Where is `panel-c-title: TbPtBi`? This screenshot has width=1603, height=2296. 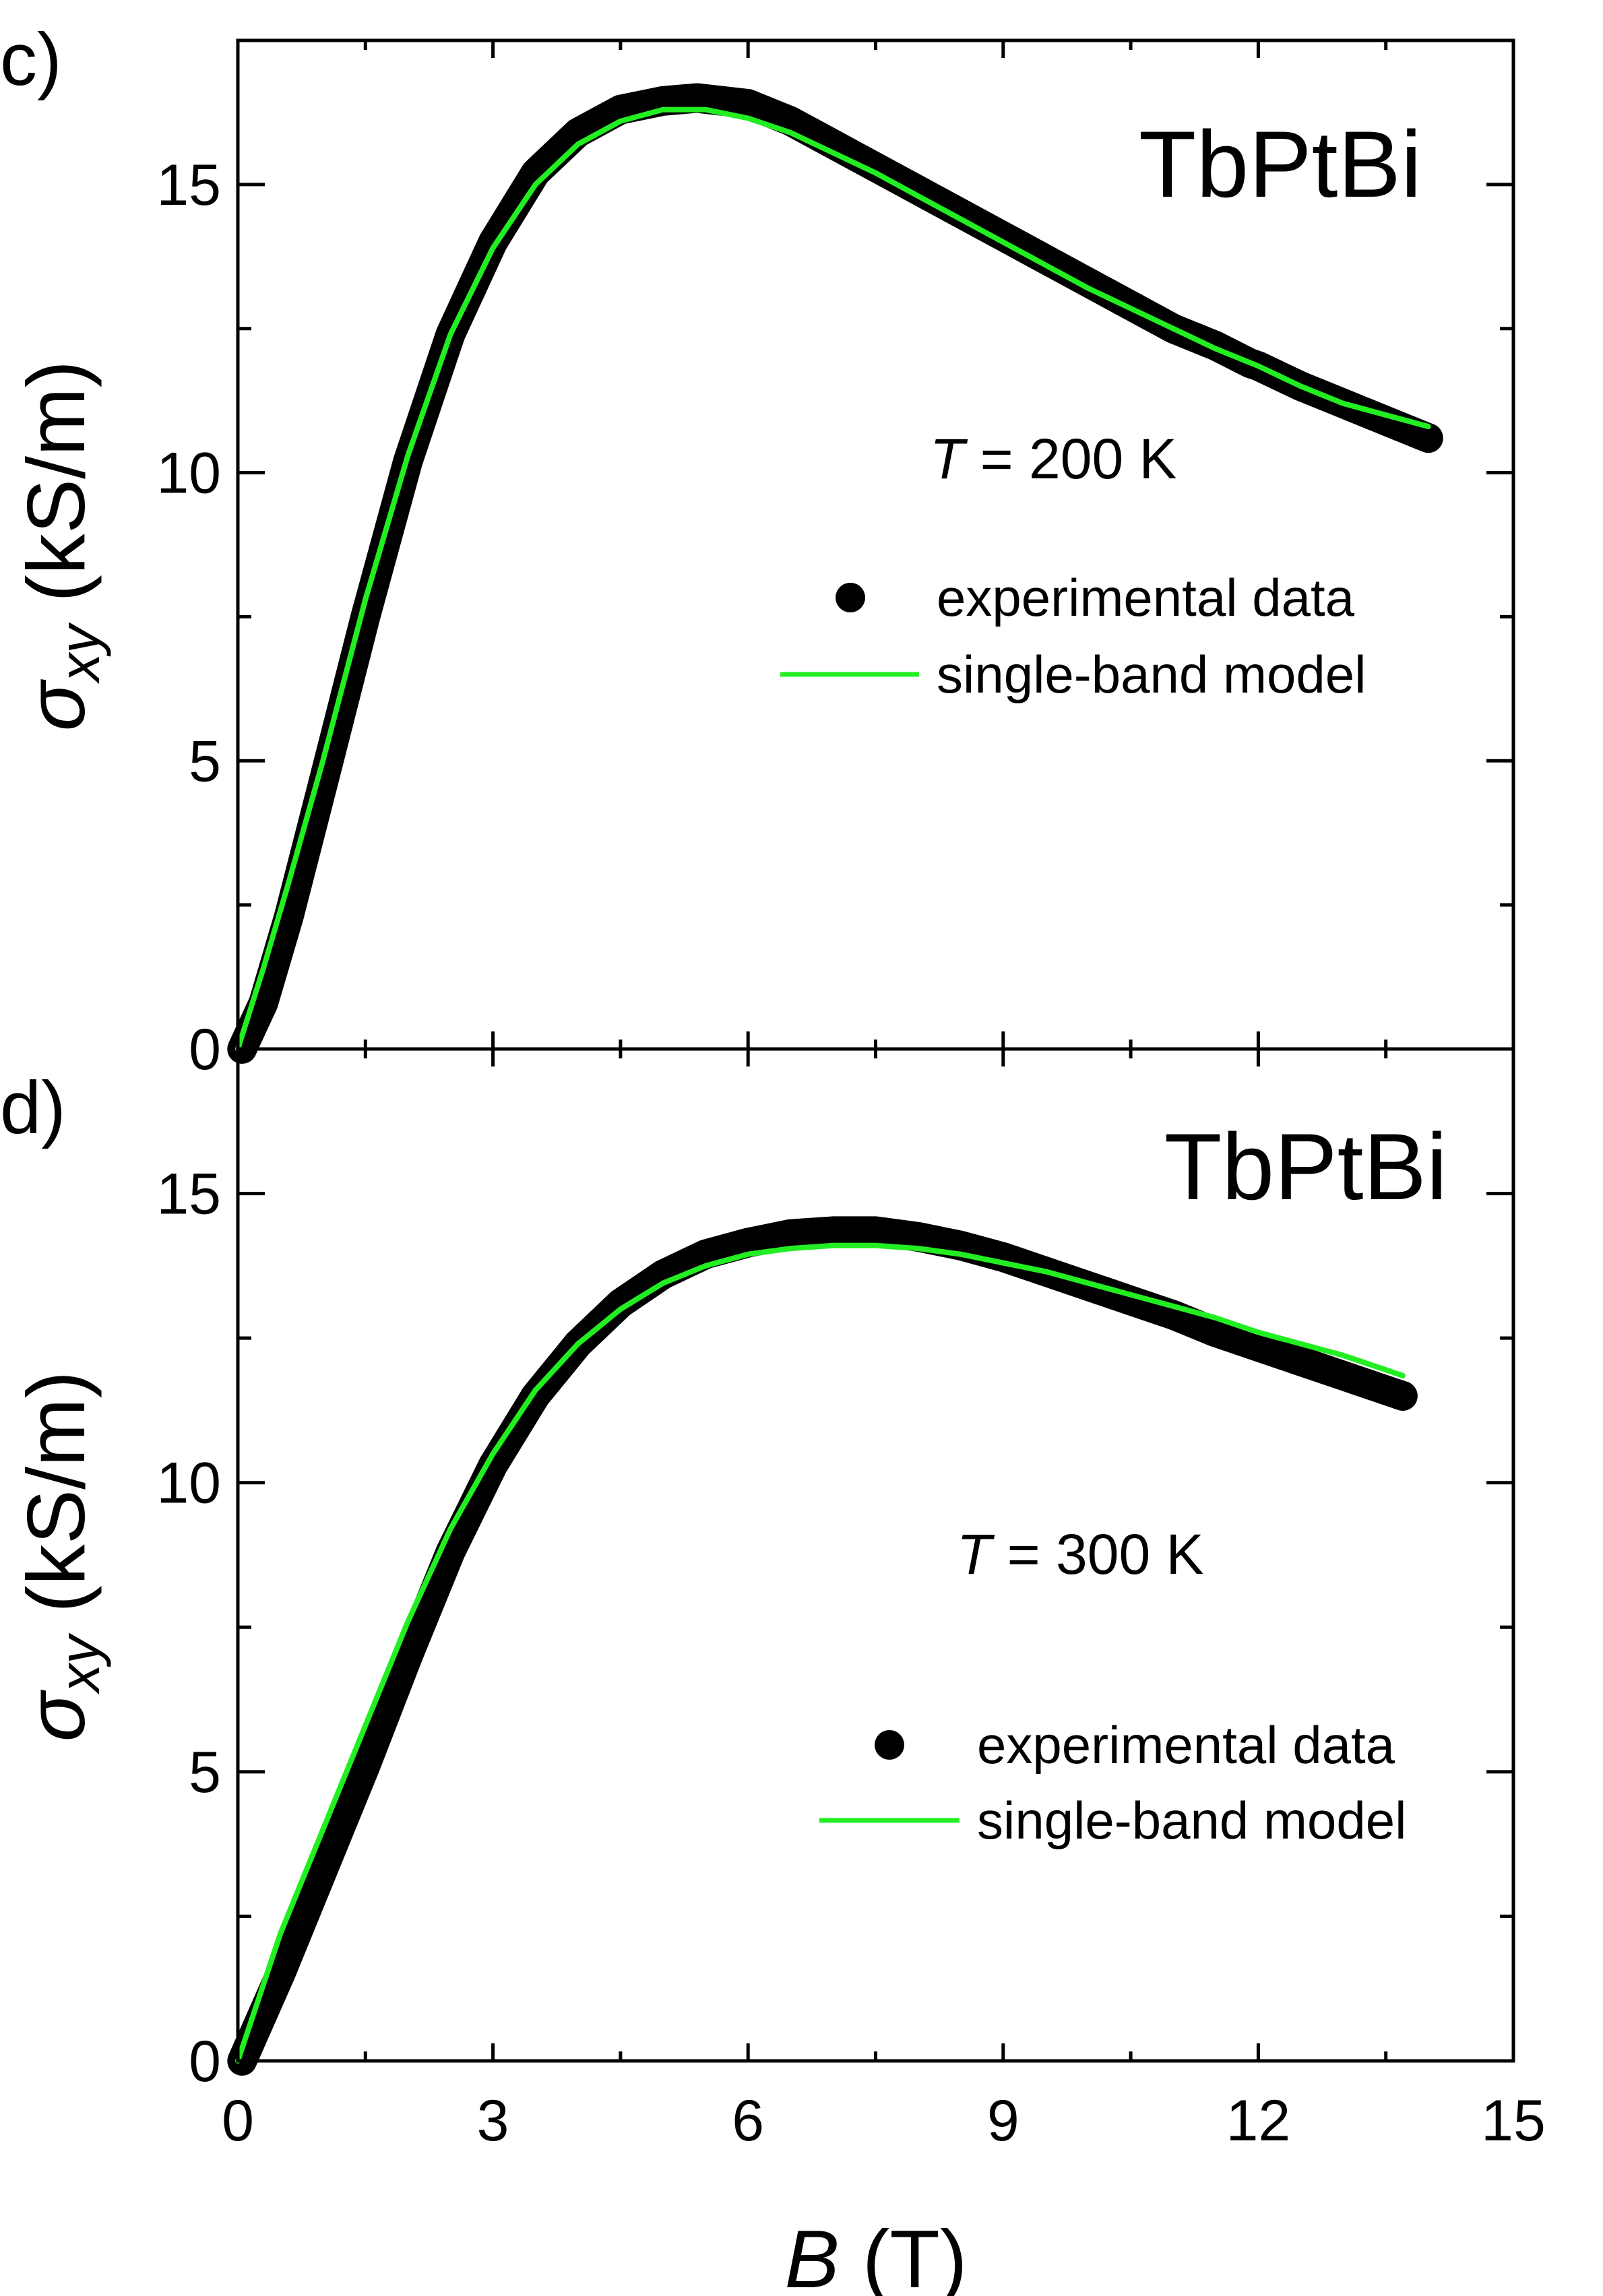
panel-c-title: TbPtBi is located at coordinates (1280, 164).